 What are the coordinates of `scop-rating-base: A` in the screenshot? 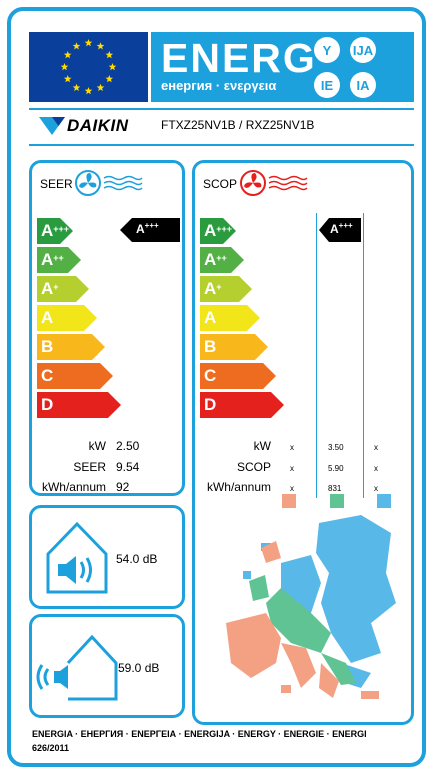 It's located at (334, 229).